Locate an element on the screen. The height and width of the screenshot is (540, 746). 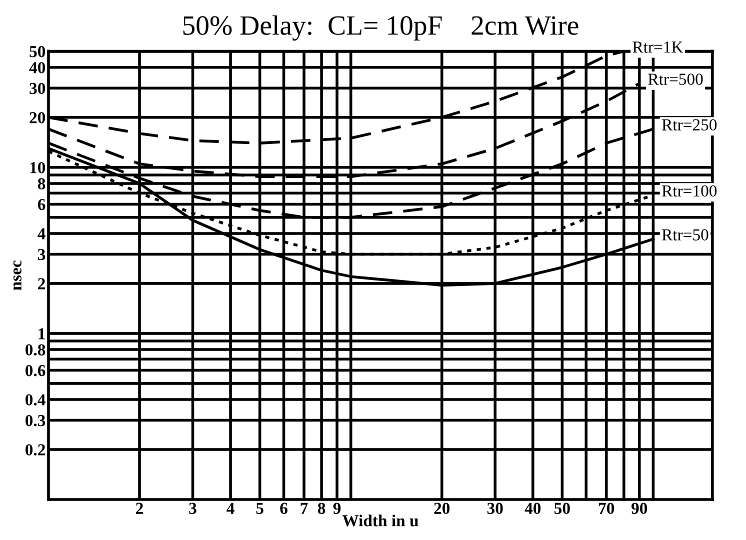
y-tick-label: 2 is located at coordinates (41, 284).